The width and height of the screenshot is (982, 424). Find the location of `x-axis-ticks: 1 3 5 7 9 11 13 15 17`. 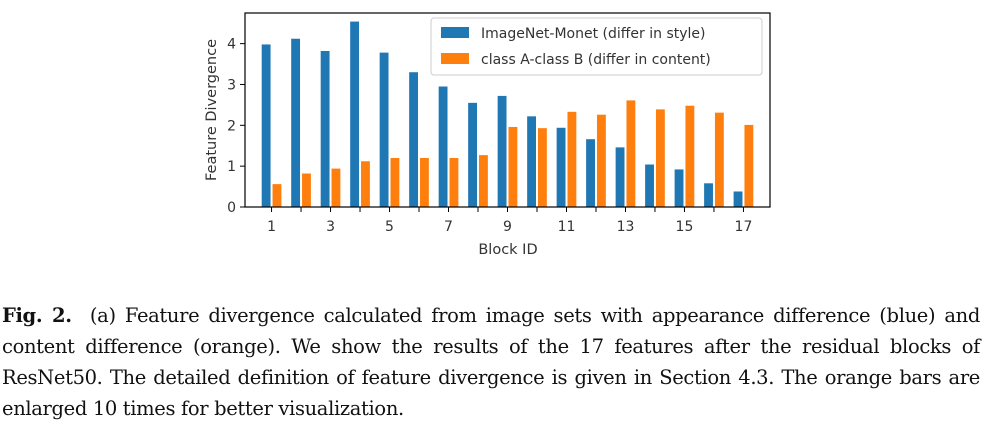

x-axis-ticks: 1 3 5 7 9 11 13 15 17 is located at coordinates (509, 221).